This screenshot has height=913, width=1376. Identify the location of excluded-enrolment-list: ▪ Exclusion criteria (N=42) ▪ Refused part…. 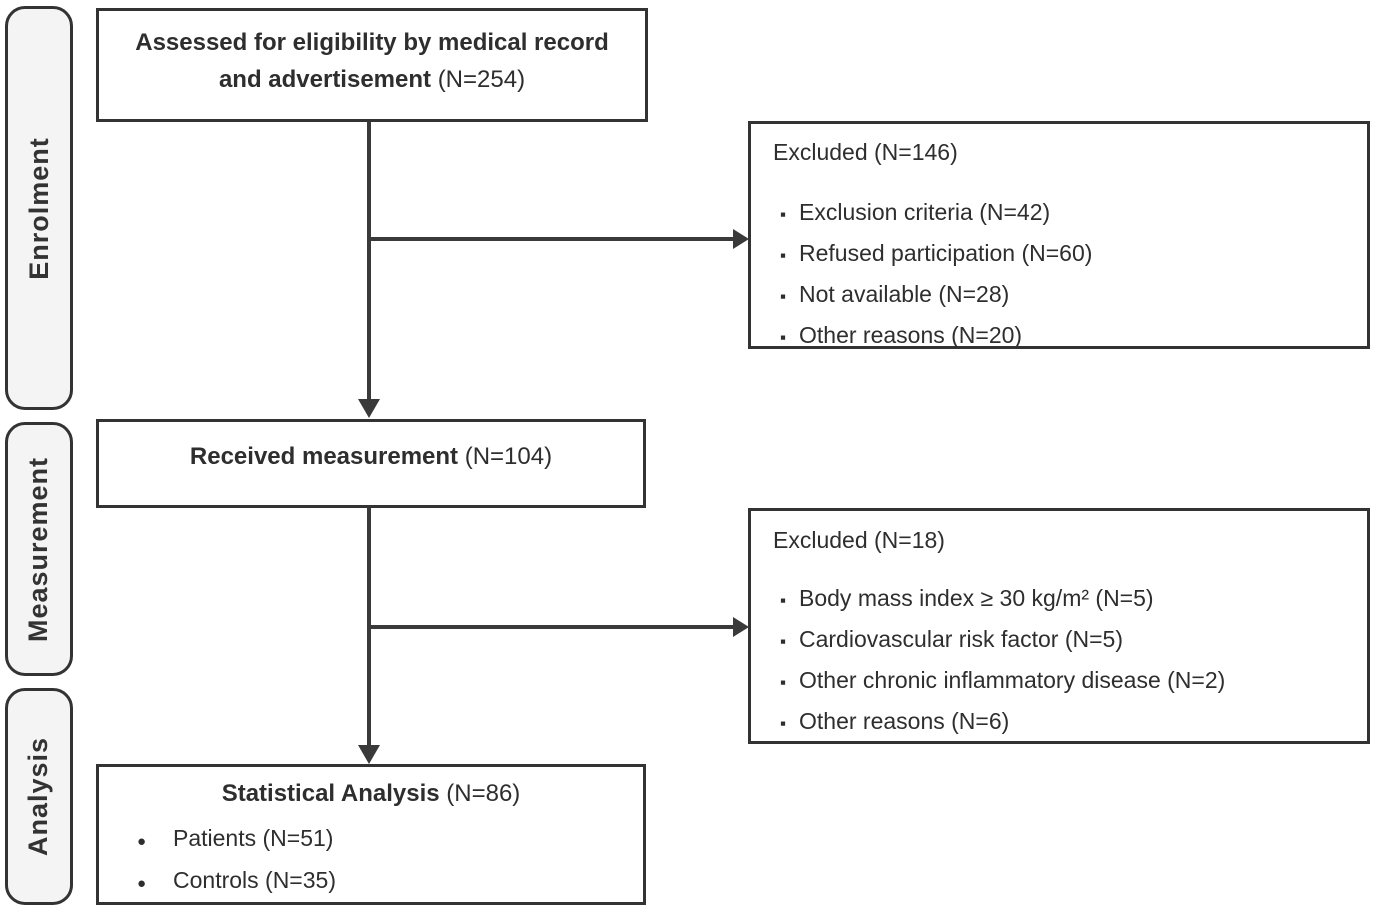
(1060, 275).